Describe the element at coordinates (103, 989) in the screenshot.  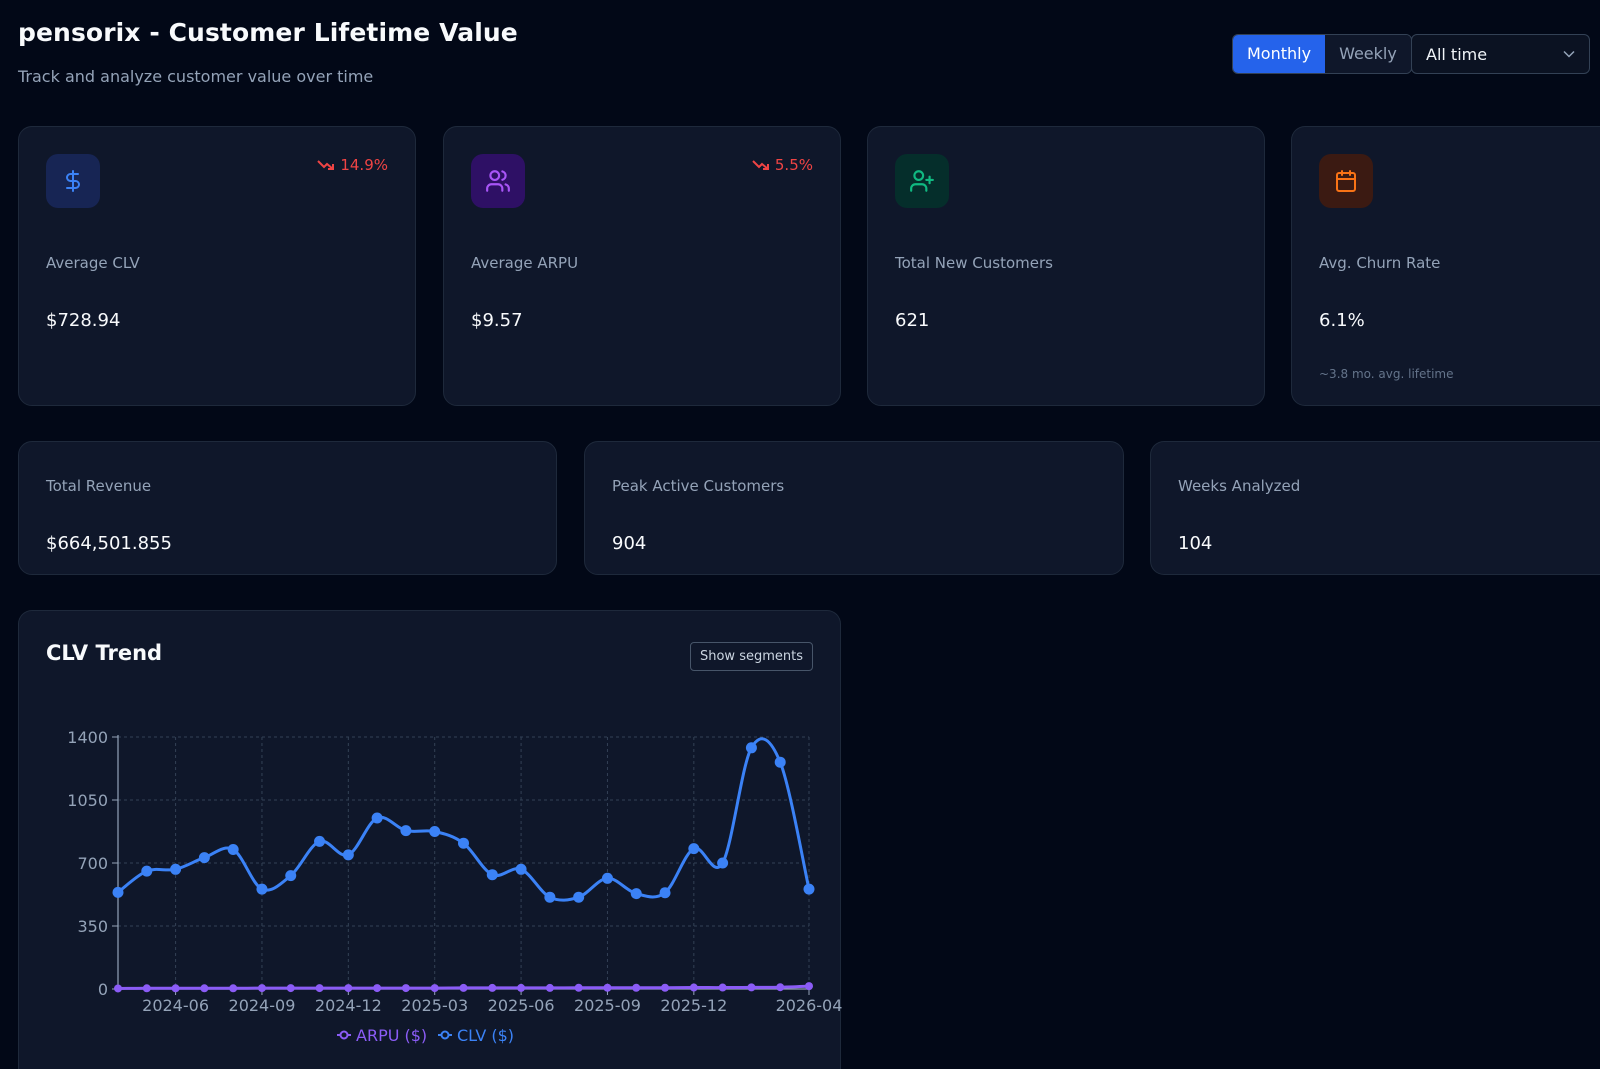
I see `y-tick-label: 0` at that location.